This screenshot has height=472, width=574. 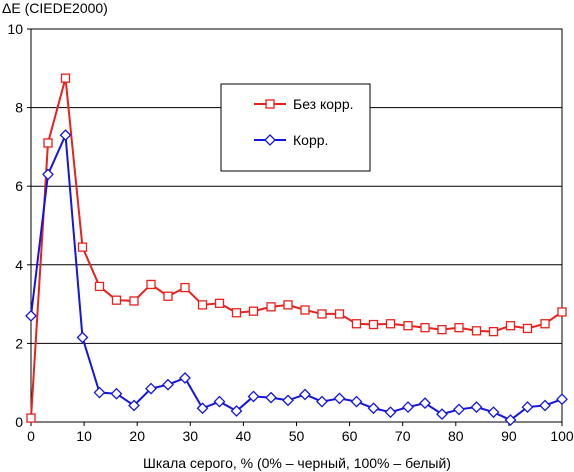 I want to click on legend-label: Без корр., so click(x=323, y=104).